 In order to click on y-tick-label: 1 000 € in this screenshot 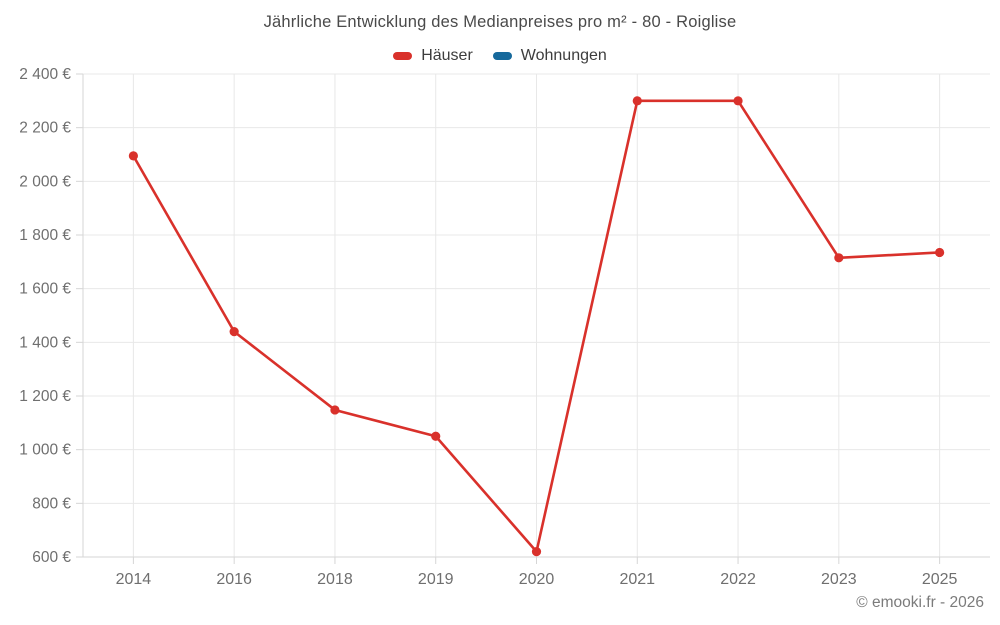, I will do `click(45, 450)`.